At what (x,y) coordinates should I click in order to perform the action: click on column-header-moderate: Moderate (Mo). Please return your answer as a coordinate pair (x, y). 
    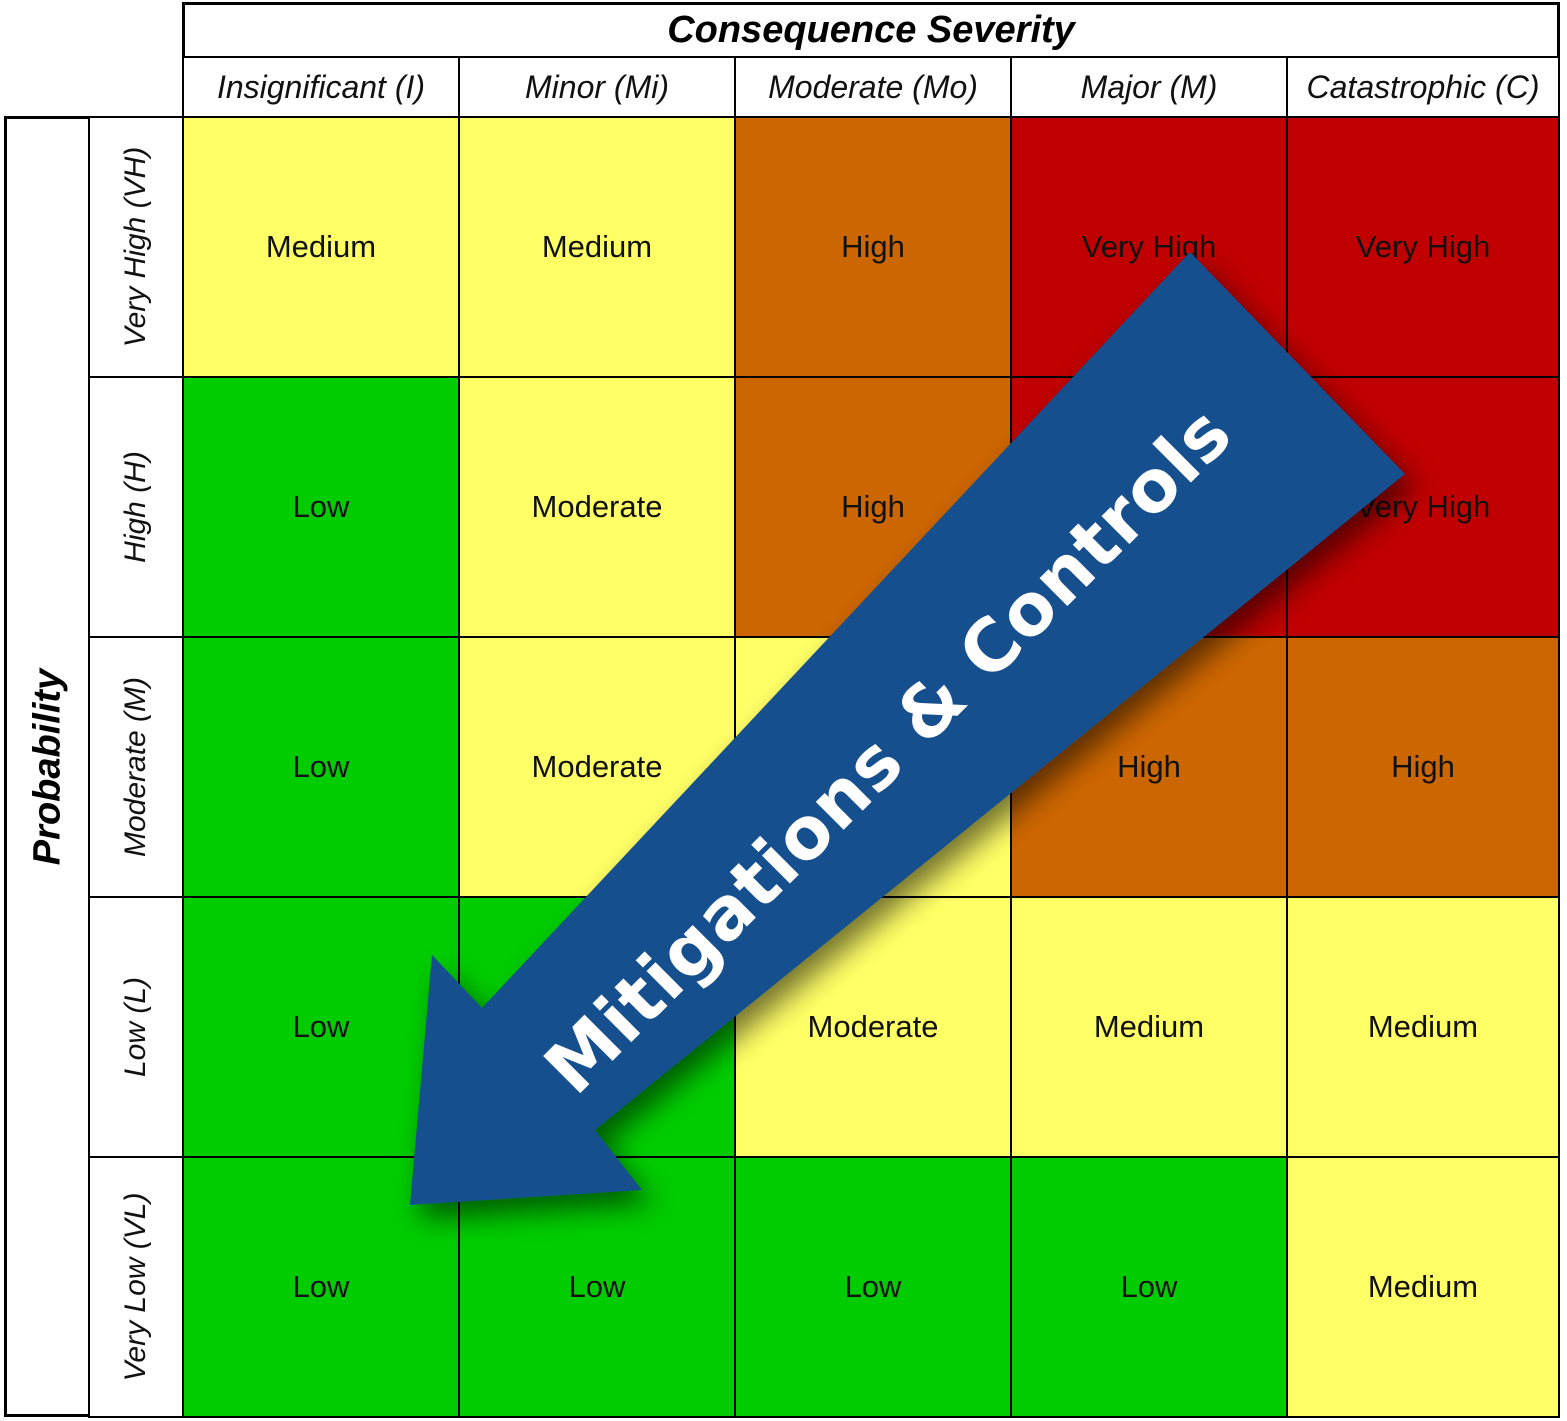
    Looking at the image, I should click on (873, 87).